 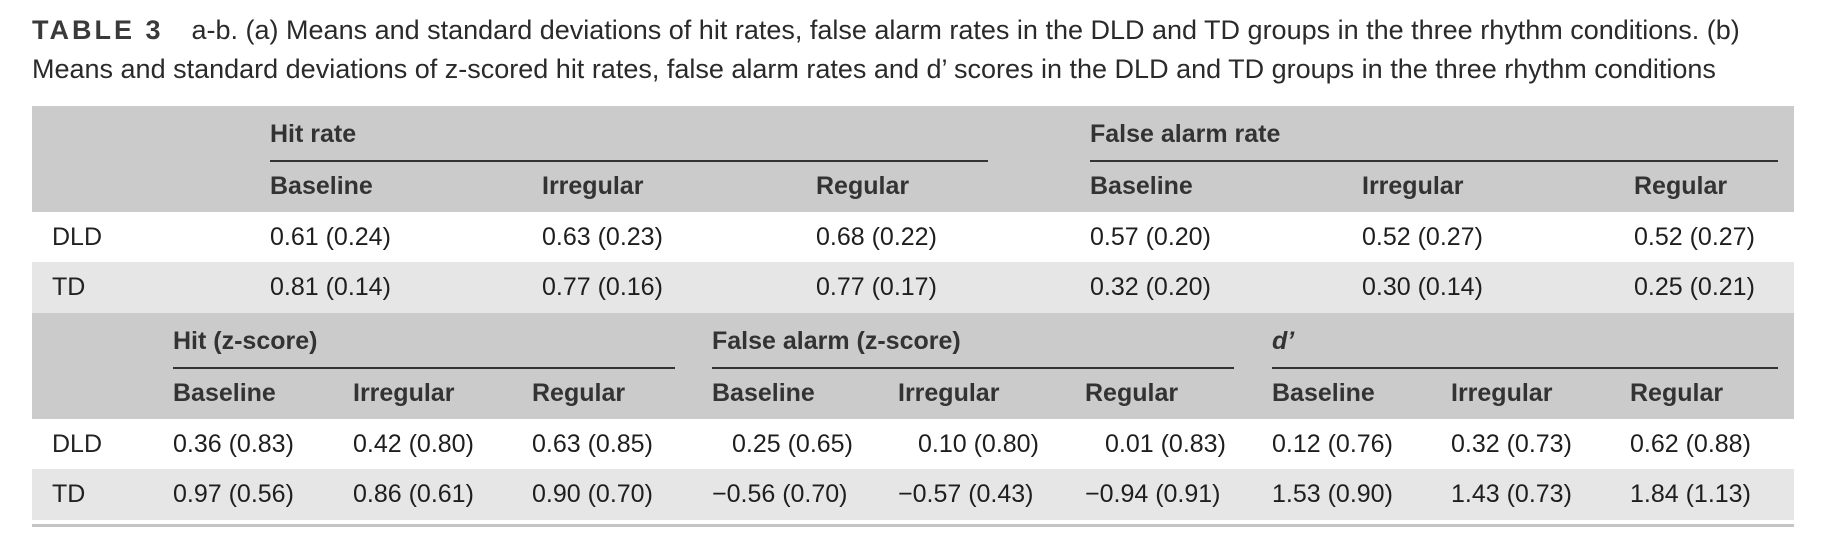 I want to click on table-cell: 0.57 (0.20), so click(x=1150, y=237).